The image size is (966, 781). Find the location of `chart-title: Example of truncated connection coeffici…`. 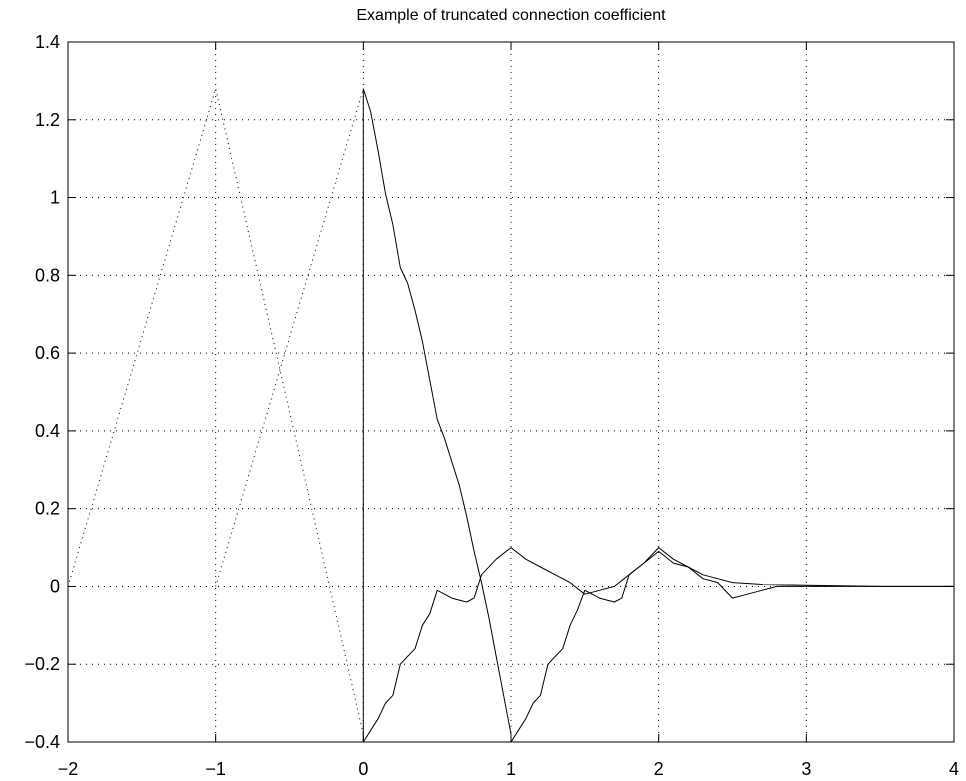

chart-title: Example of truncated connection coeffici… is located at coordinates (511, 15).